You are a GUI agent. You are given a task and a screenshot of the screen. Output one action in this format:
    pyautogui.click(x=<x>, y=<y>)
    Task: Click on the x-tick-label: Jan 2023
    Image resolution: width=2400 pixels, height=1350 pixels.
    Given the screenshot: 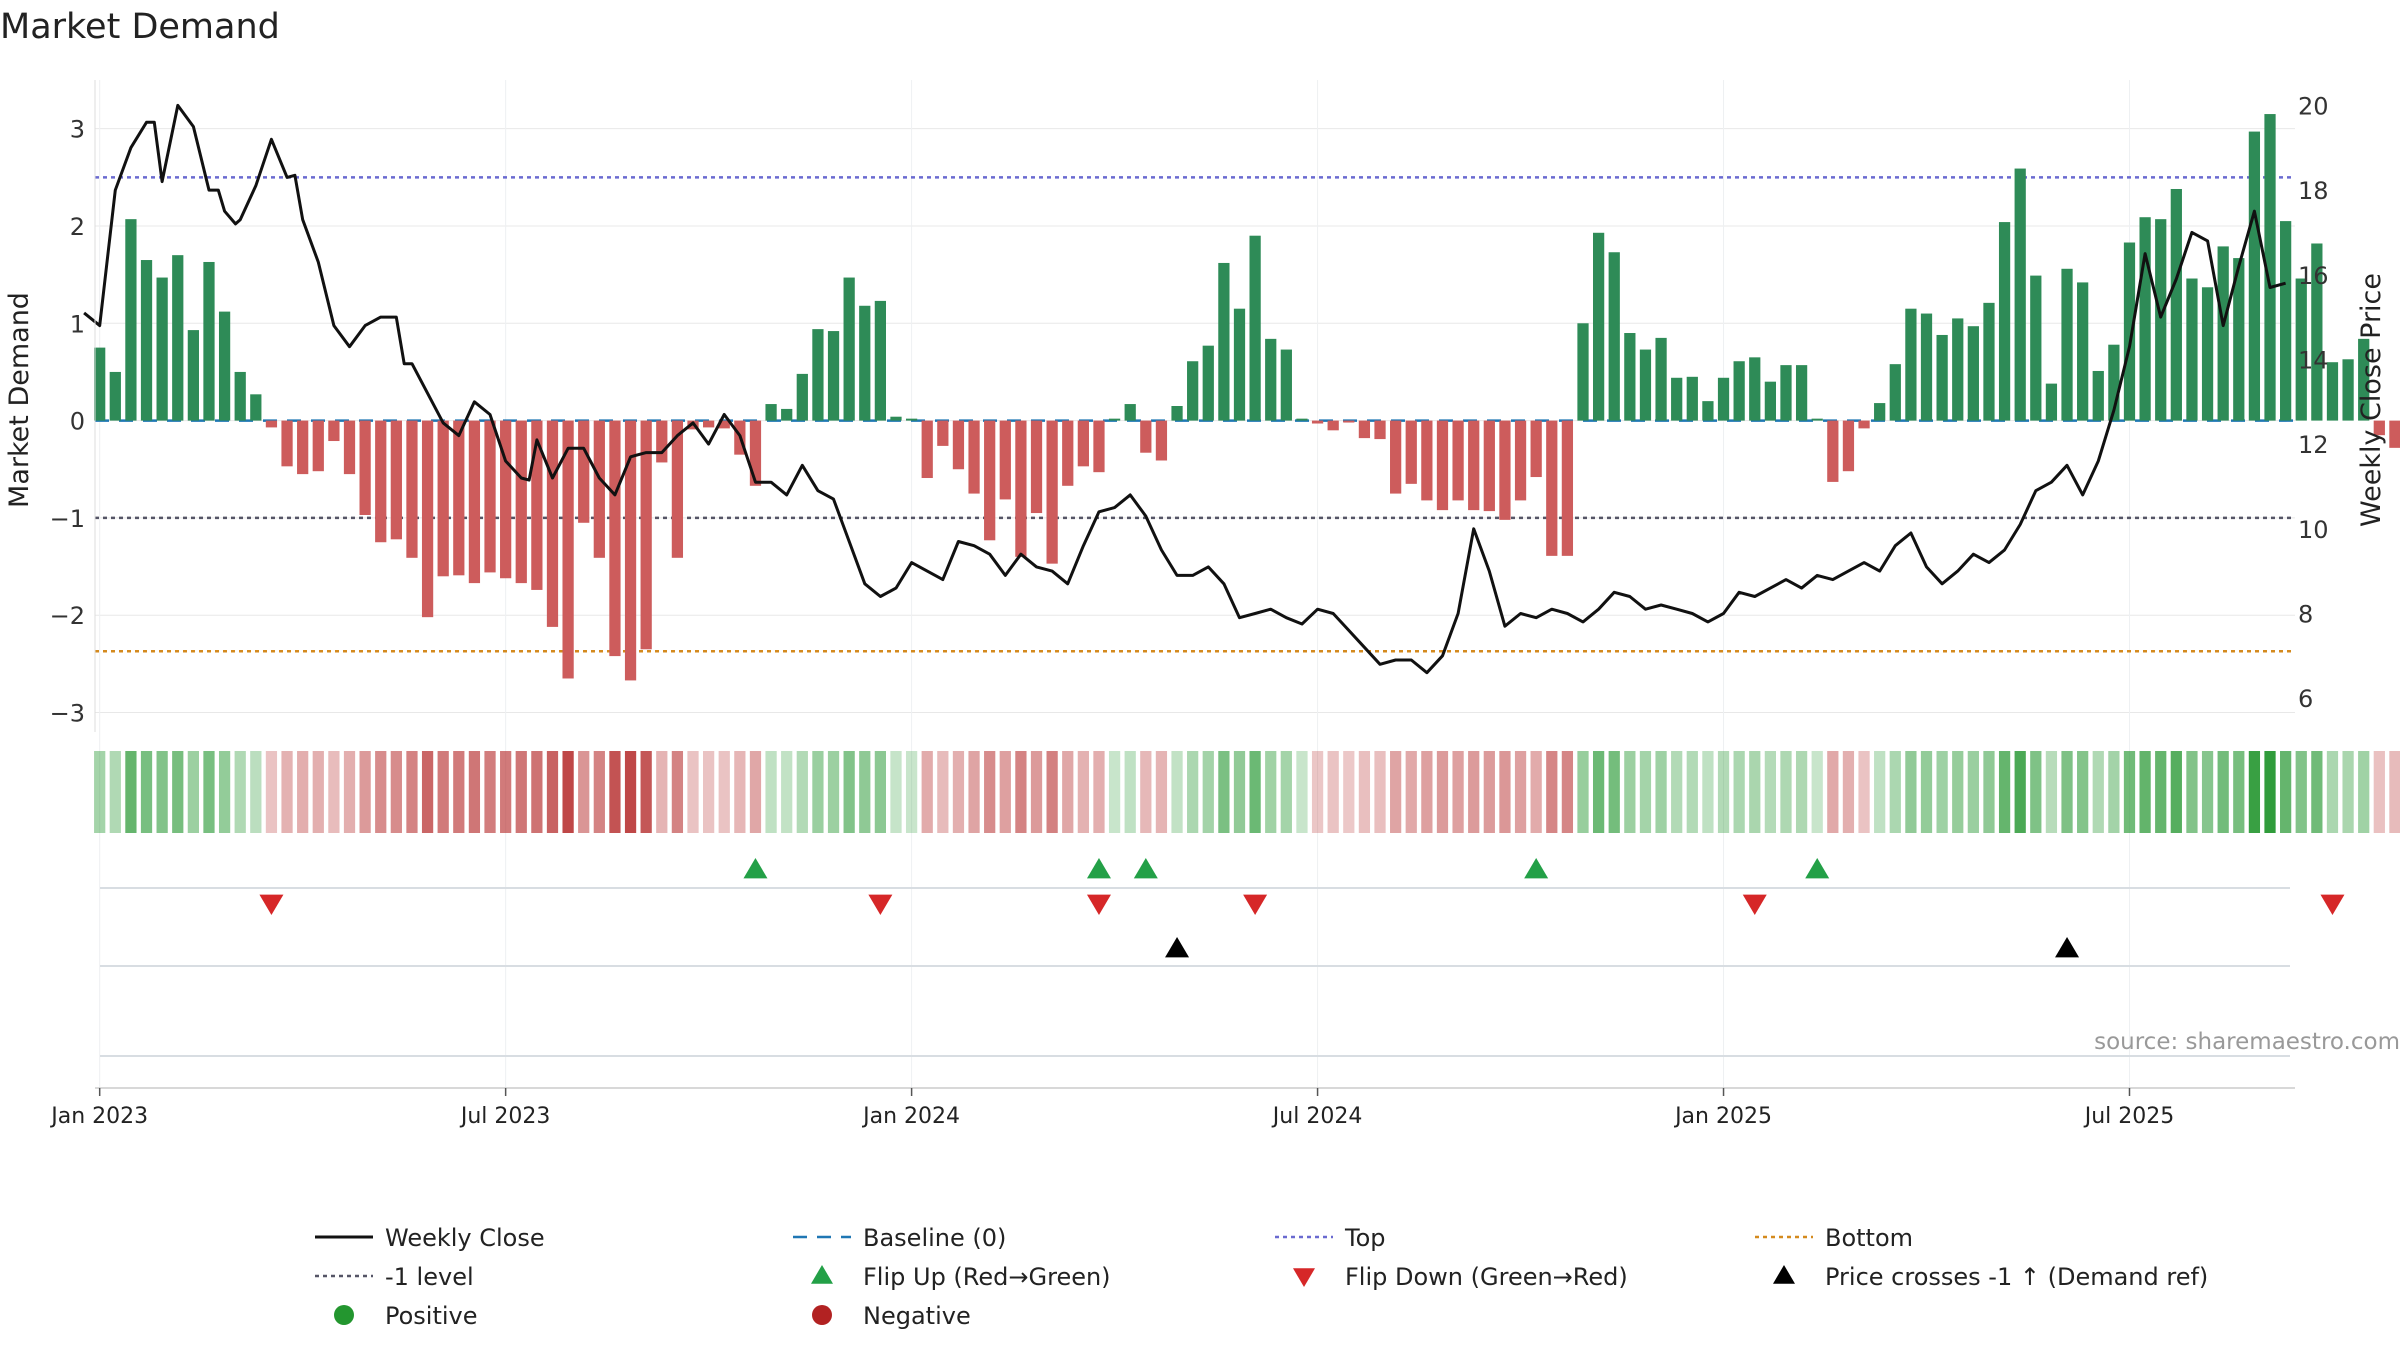 What is the action you would take?
    pyautogui.click(x=98, y=1116)
    